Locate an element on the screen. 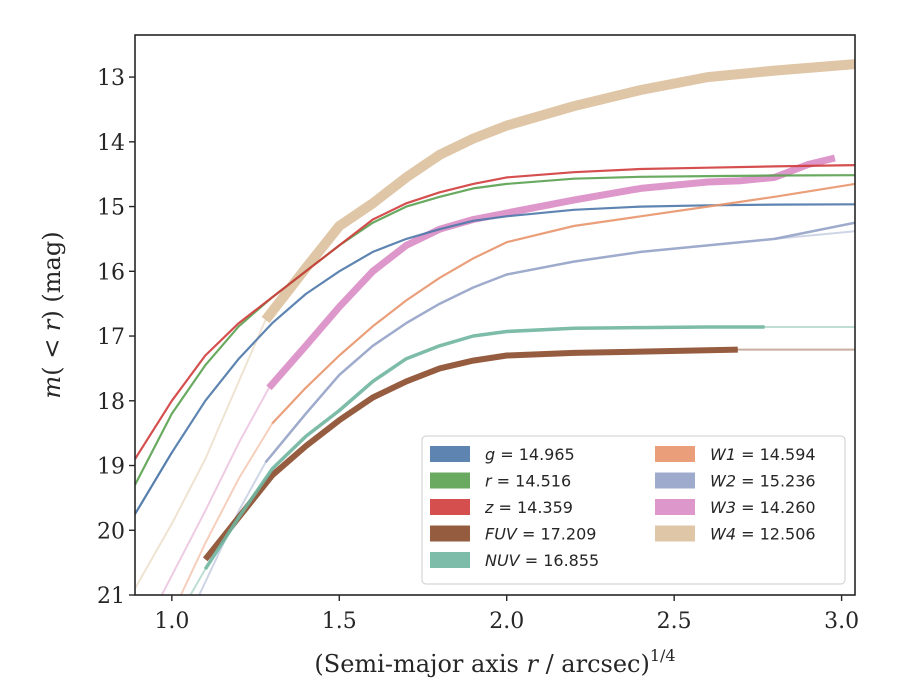 The width and height of the screenshot is (900, 700). y-axis-label: m( < r) (mag) is located at coordinates (52, 314).